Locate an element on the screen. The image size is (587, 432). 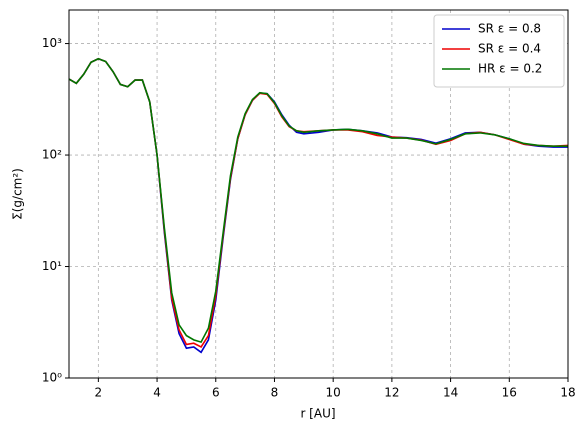
x-tick-label: 14 is located at coordinates (450, 393).